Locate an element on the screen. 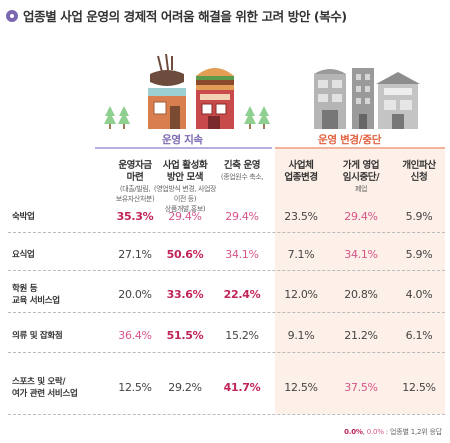  column-header-title: 운영자금 is located at coordinates (135, 165).